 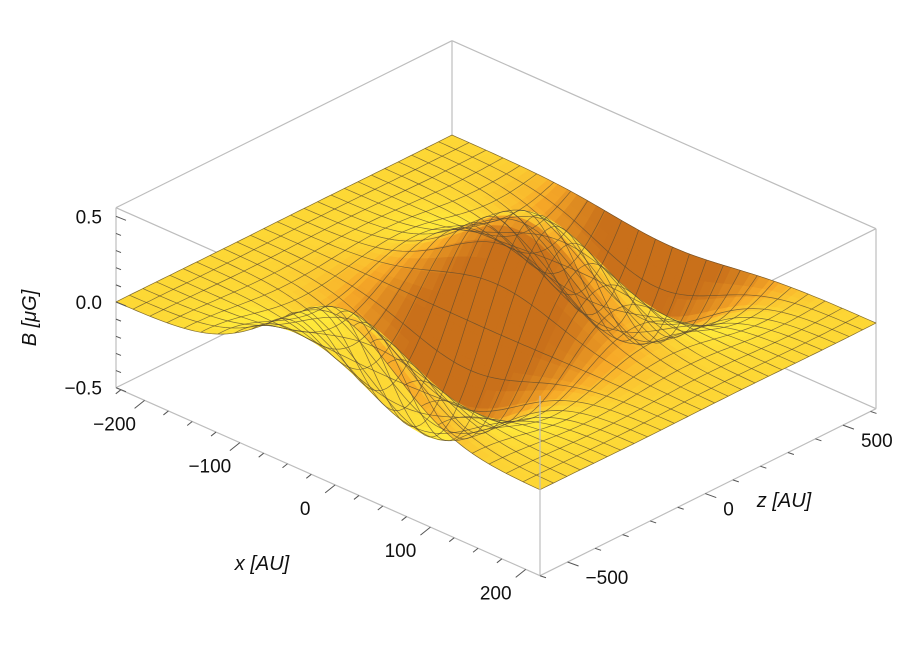 I want to click on z-axis-label: z [AU], so click(x=784, y=501).